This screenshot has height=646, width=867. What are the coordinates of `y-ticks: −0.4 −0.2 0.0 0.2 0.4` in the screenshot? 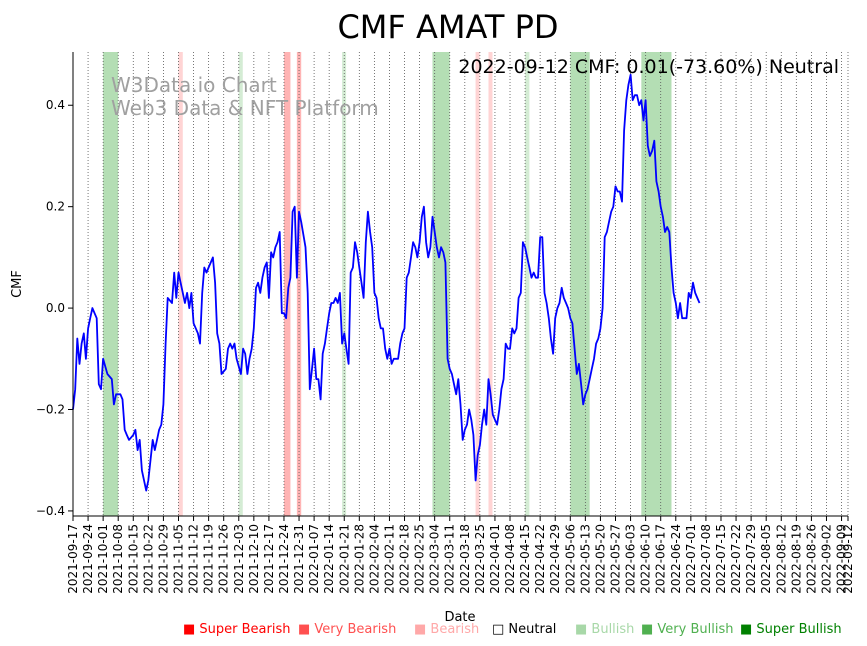 It's located at (54, 308).